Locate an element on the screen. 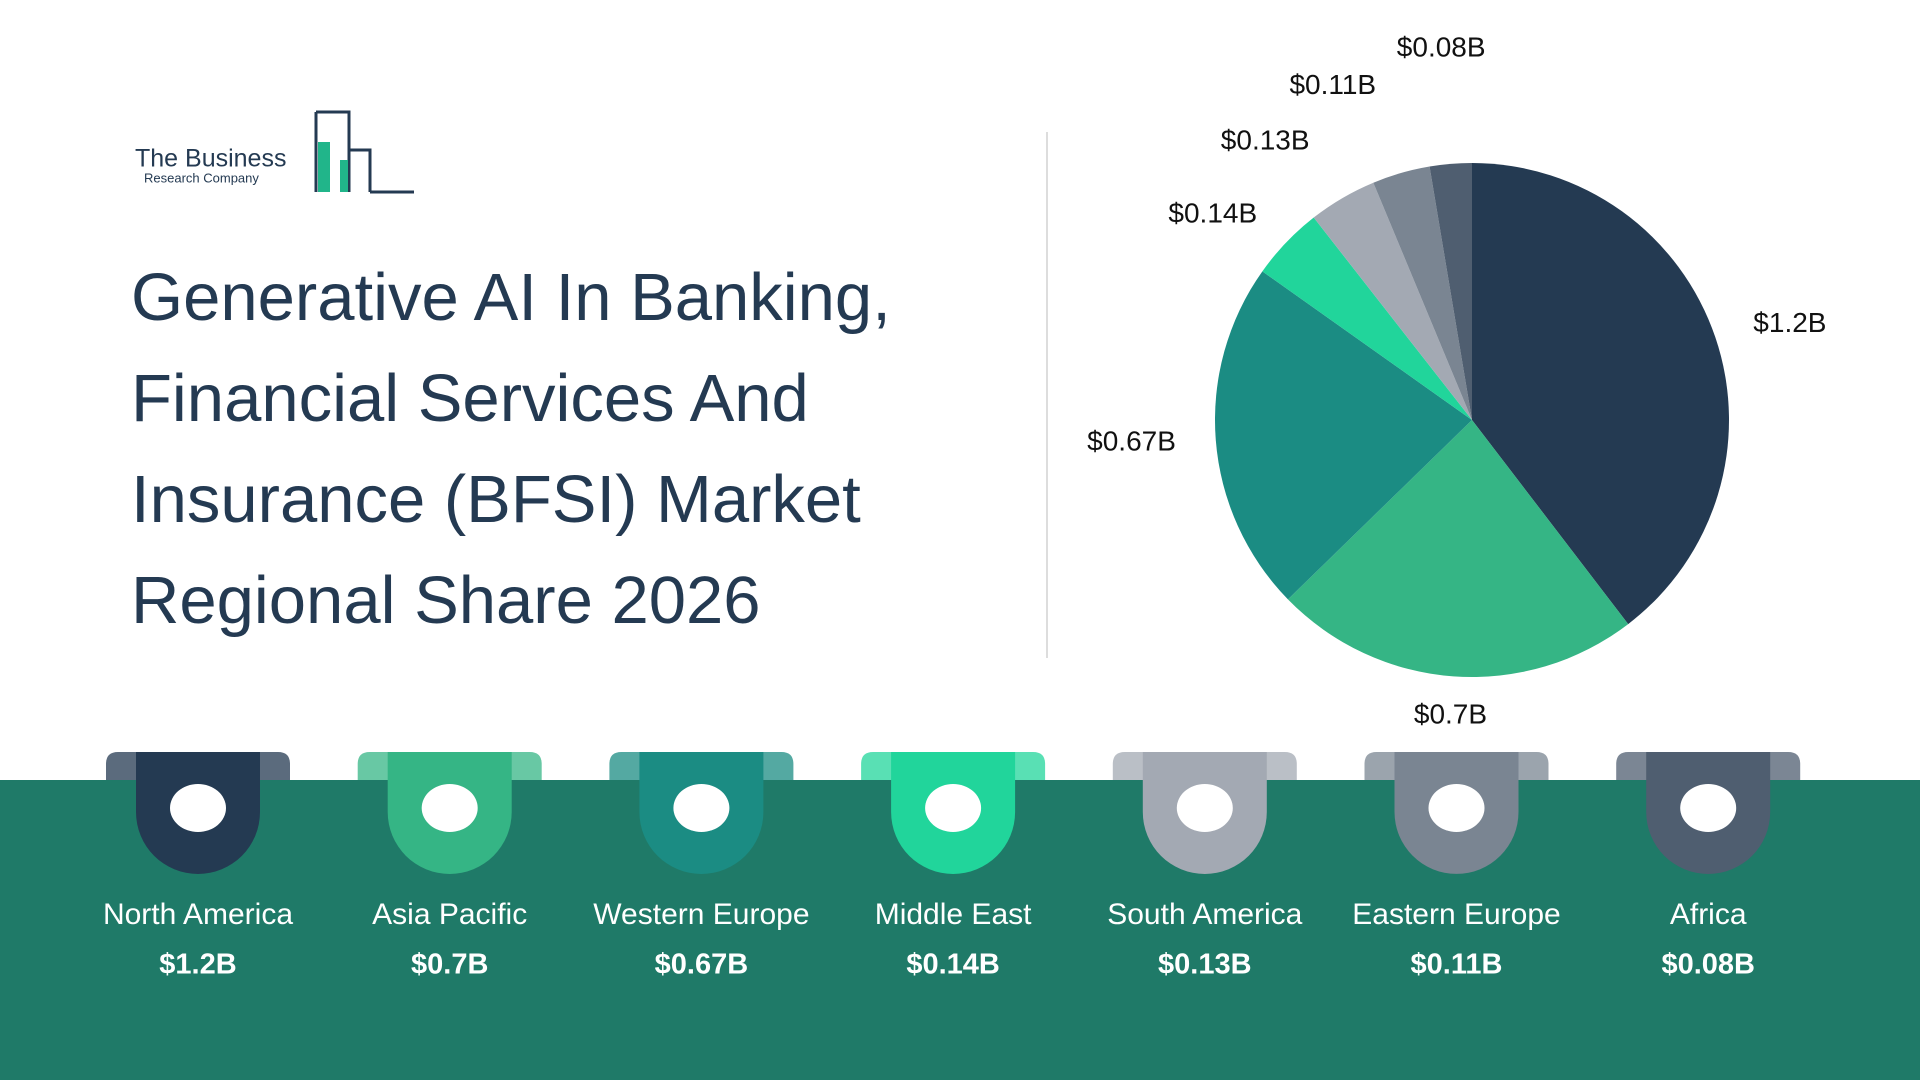 The image size is (1920, 1080). logo-text: The Business is located at coordinates (210, 159).